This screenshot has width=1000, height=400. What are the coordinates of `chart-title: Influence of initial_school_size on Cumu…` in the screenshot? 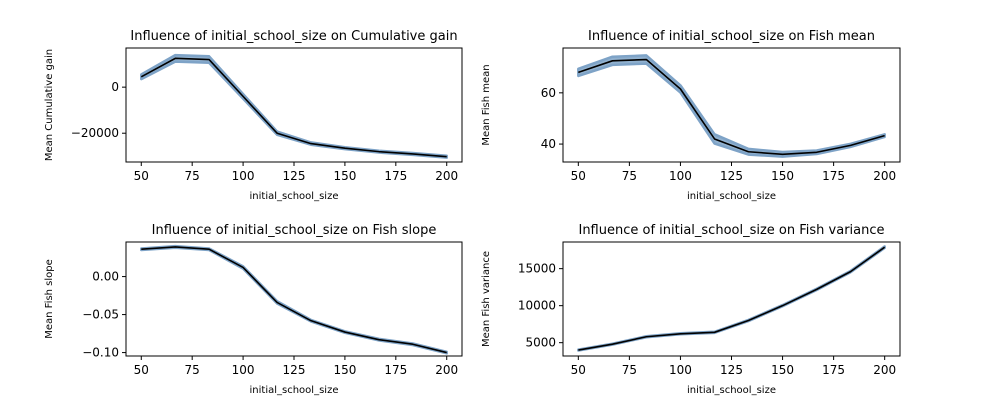 It's located at (293, 36).